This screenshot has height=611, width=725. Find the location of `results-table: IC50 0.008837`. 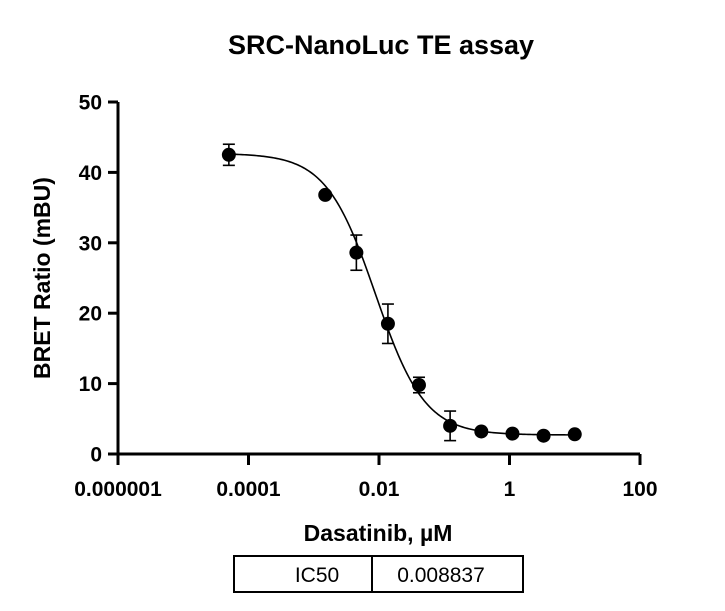

results-table: IC50 0.008837 is located at coordinates (378, 574).